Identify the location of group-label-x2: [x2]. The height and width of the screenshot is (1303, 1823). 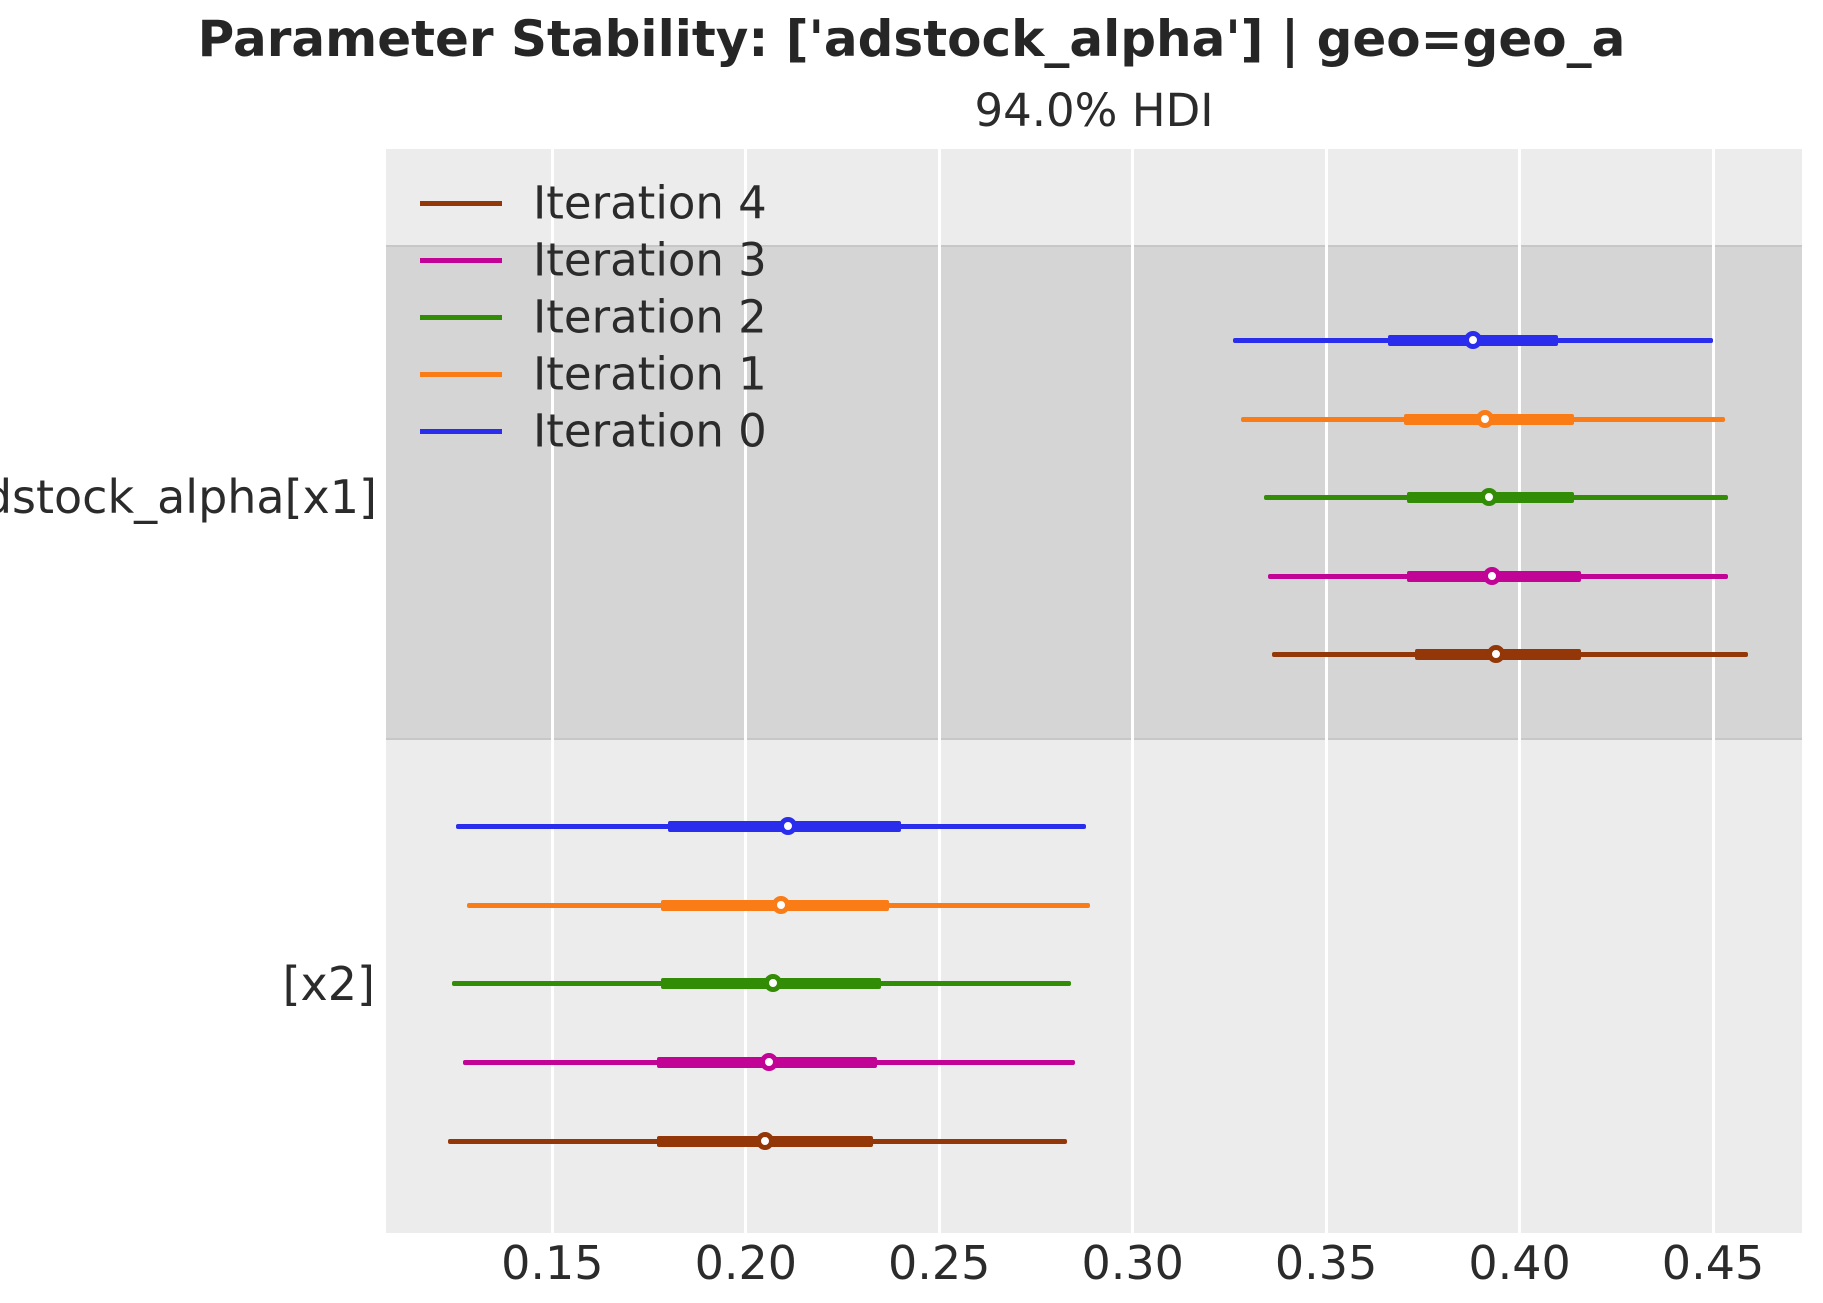
(328, 984).